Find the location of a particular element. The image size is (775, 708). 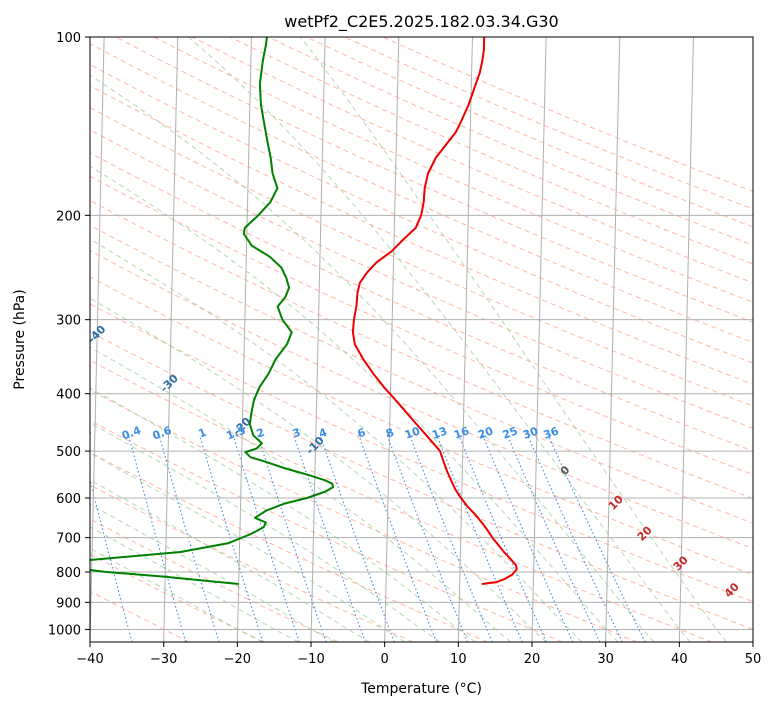

x-tick-label: 20 is located at coordinates (532, 659).